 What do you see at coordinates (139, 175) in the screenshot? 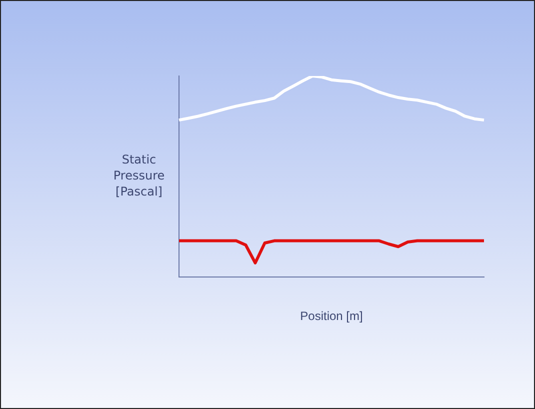
I see `y-axis-title: Static Pressure [Pascal]` at bounding box center [139, 175].